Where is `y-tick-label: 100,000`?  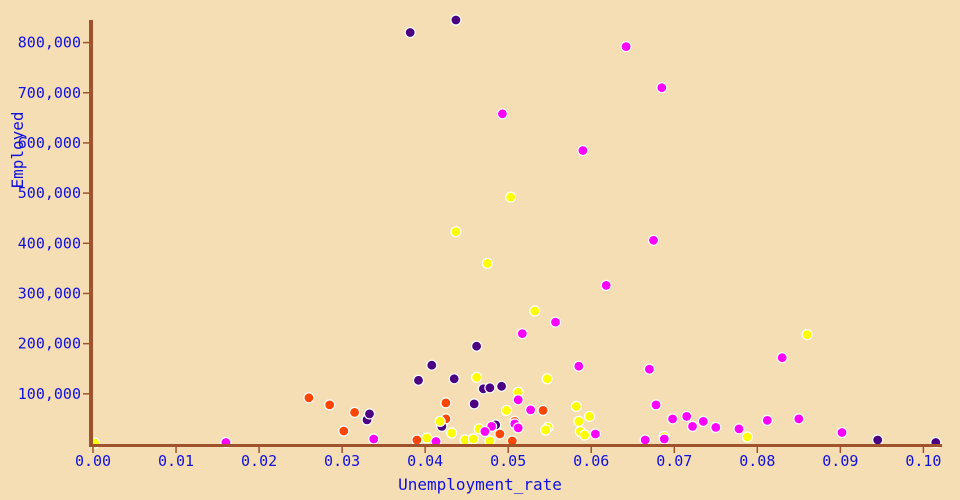
y-tick-label: 100,000 is located at coordinates (49, 394).